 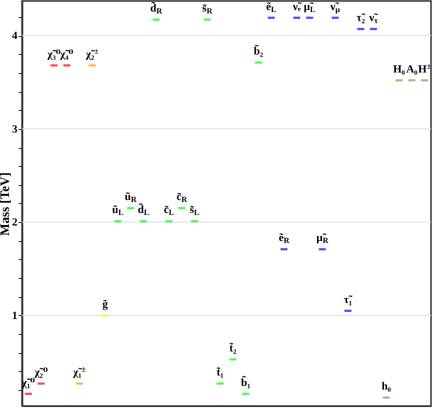 What do you see at coordinates (156, 9) in the screenshot?
I see `x-tick-label: d̃$_{R}$` at bounding box center [156, 9].